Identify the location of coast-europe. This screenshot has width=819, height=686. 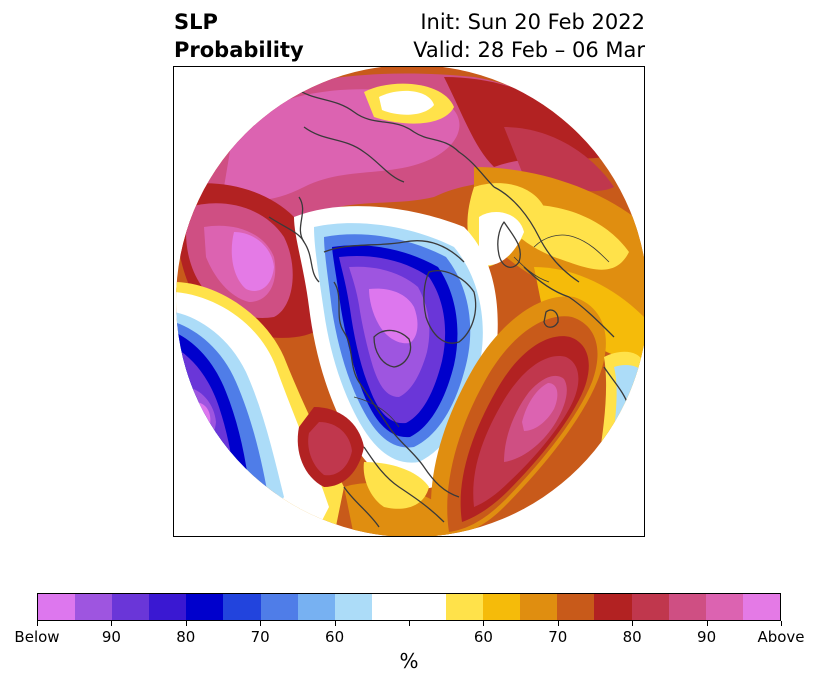
(536, 234).